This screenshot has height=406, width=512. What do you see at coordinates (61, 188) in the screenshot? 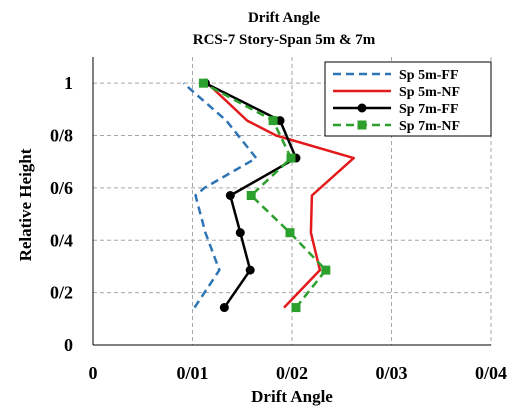
I see `y-tick-label: 0/6` at bounding box center [61, 188].